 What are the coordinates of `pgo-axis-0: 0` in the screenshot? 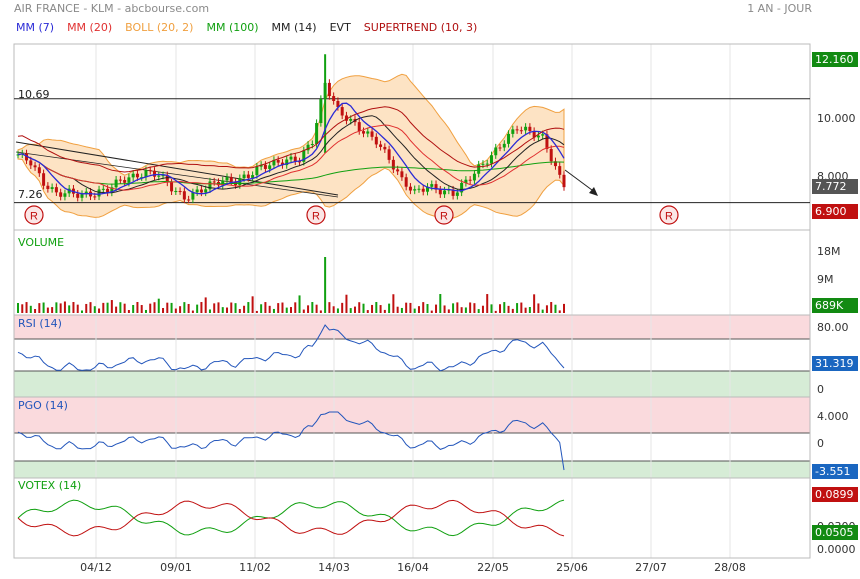 It's located at (820, 443).